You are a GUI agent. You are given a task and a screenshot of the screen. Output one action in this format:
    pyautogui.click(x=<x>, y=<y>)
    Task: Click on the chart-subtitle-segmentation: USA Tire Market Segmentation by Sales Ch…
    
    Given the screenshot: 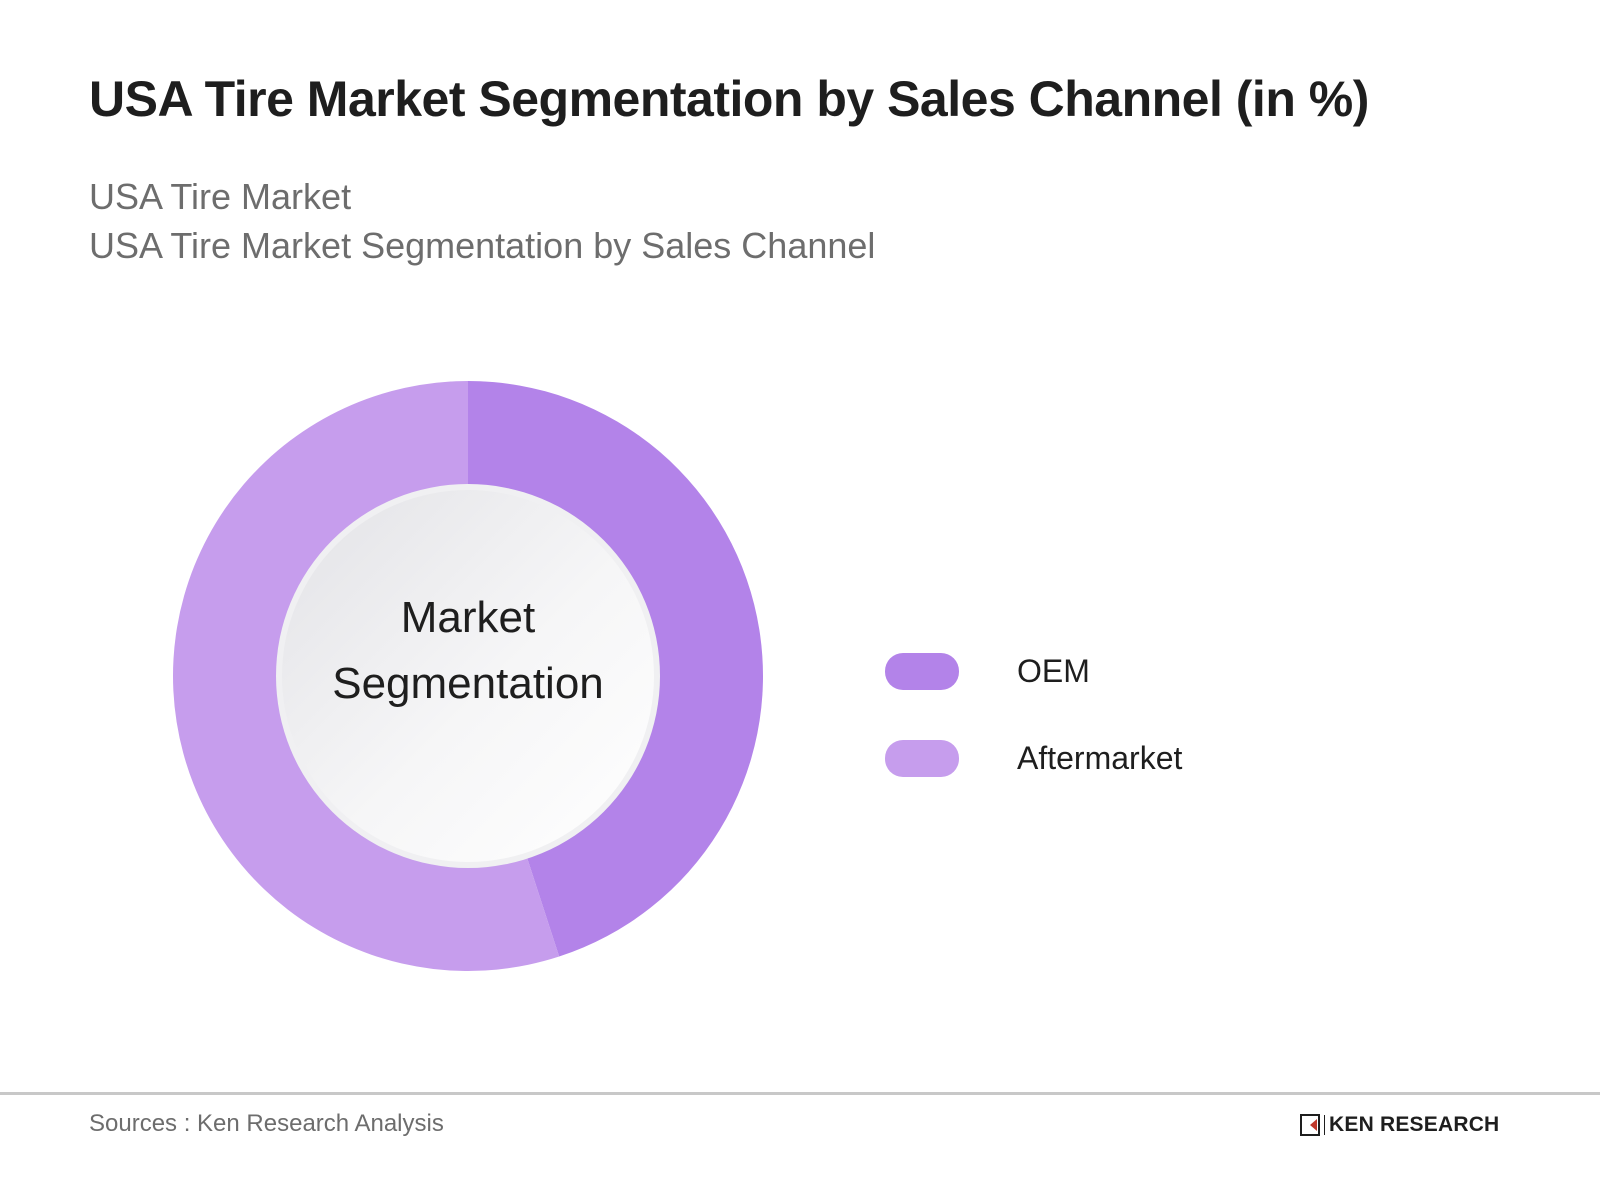 What is the action you would take?
    pyautogui.click(x=482, y=245)
    